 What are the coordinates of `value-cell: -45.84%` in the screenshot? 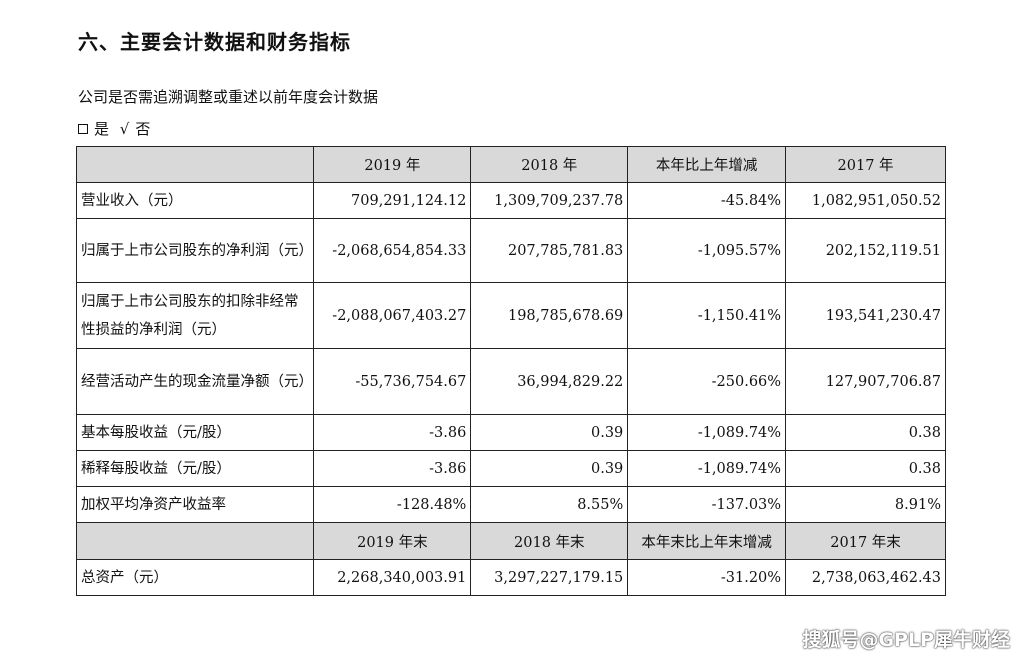 It's located at (707, 200).